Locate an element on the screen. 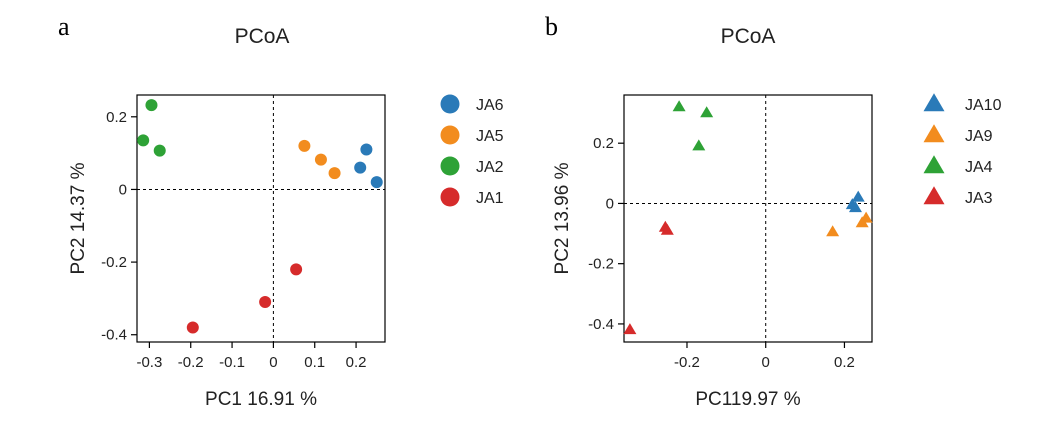 Image resolution: width=1047 pixels, height=442 pixels. panel-letter: a is located at coordinates (64, 26).